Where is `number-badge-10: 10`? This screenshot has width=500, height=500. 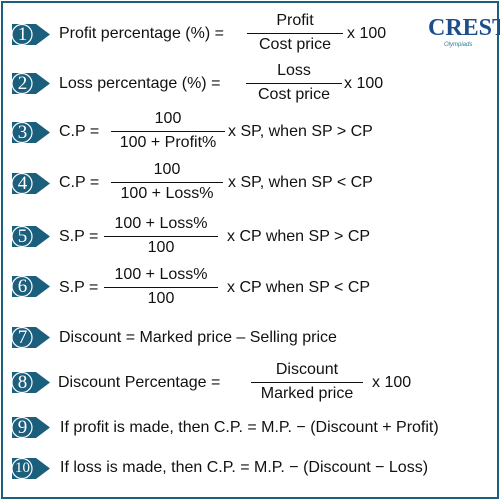 number-badge-10: 10 is located at coordinates (31, 468).